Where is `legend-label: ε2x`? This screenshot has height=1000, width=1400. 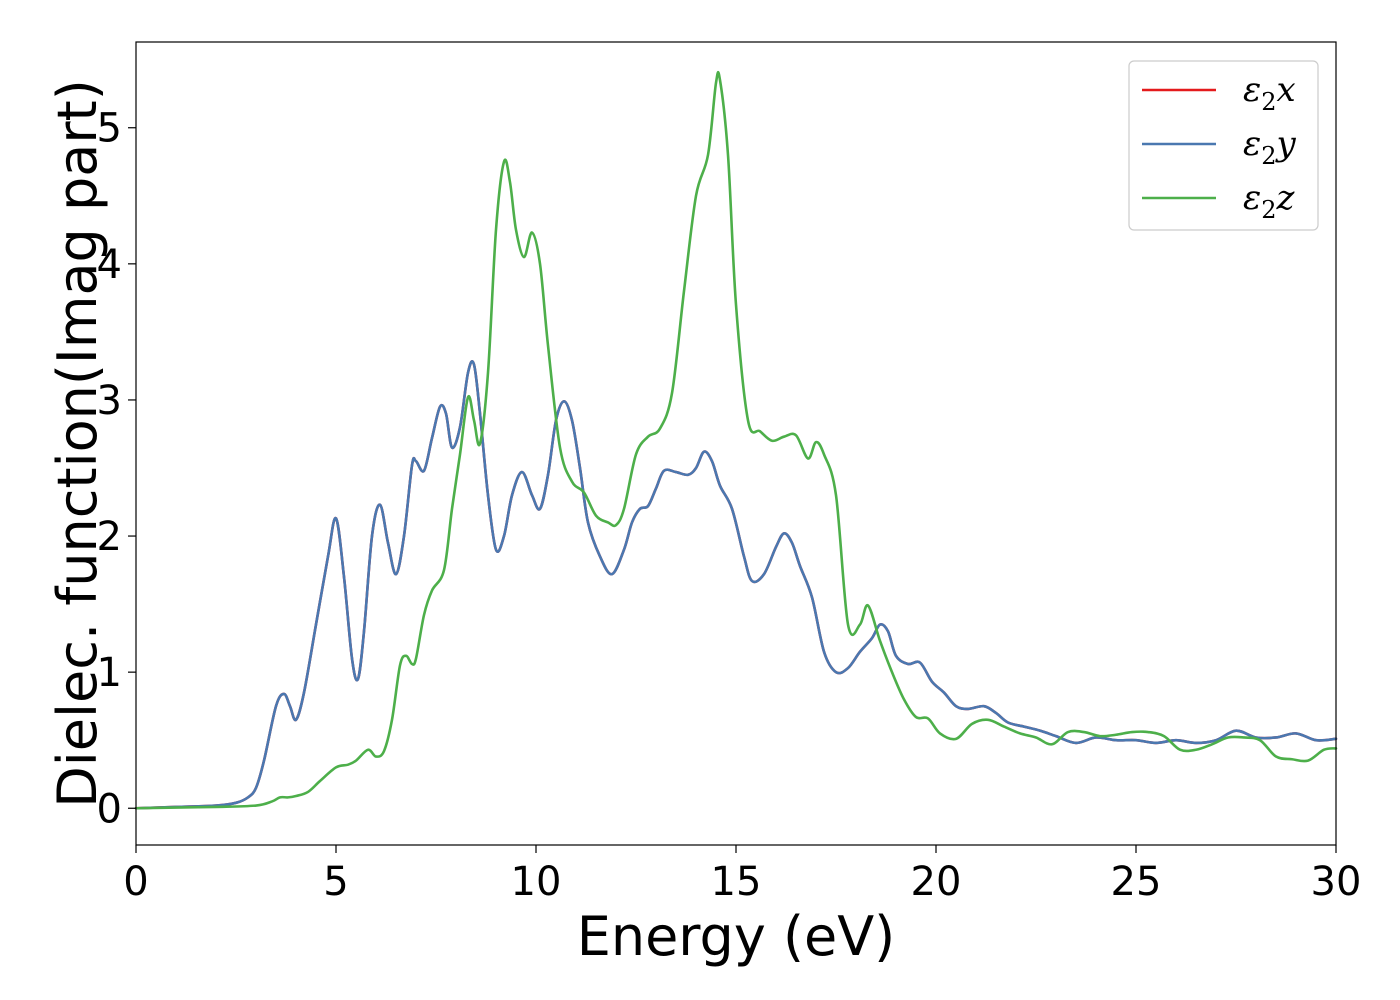 legend-label: ε2x is located at coordinates (1269, 93).